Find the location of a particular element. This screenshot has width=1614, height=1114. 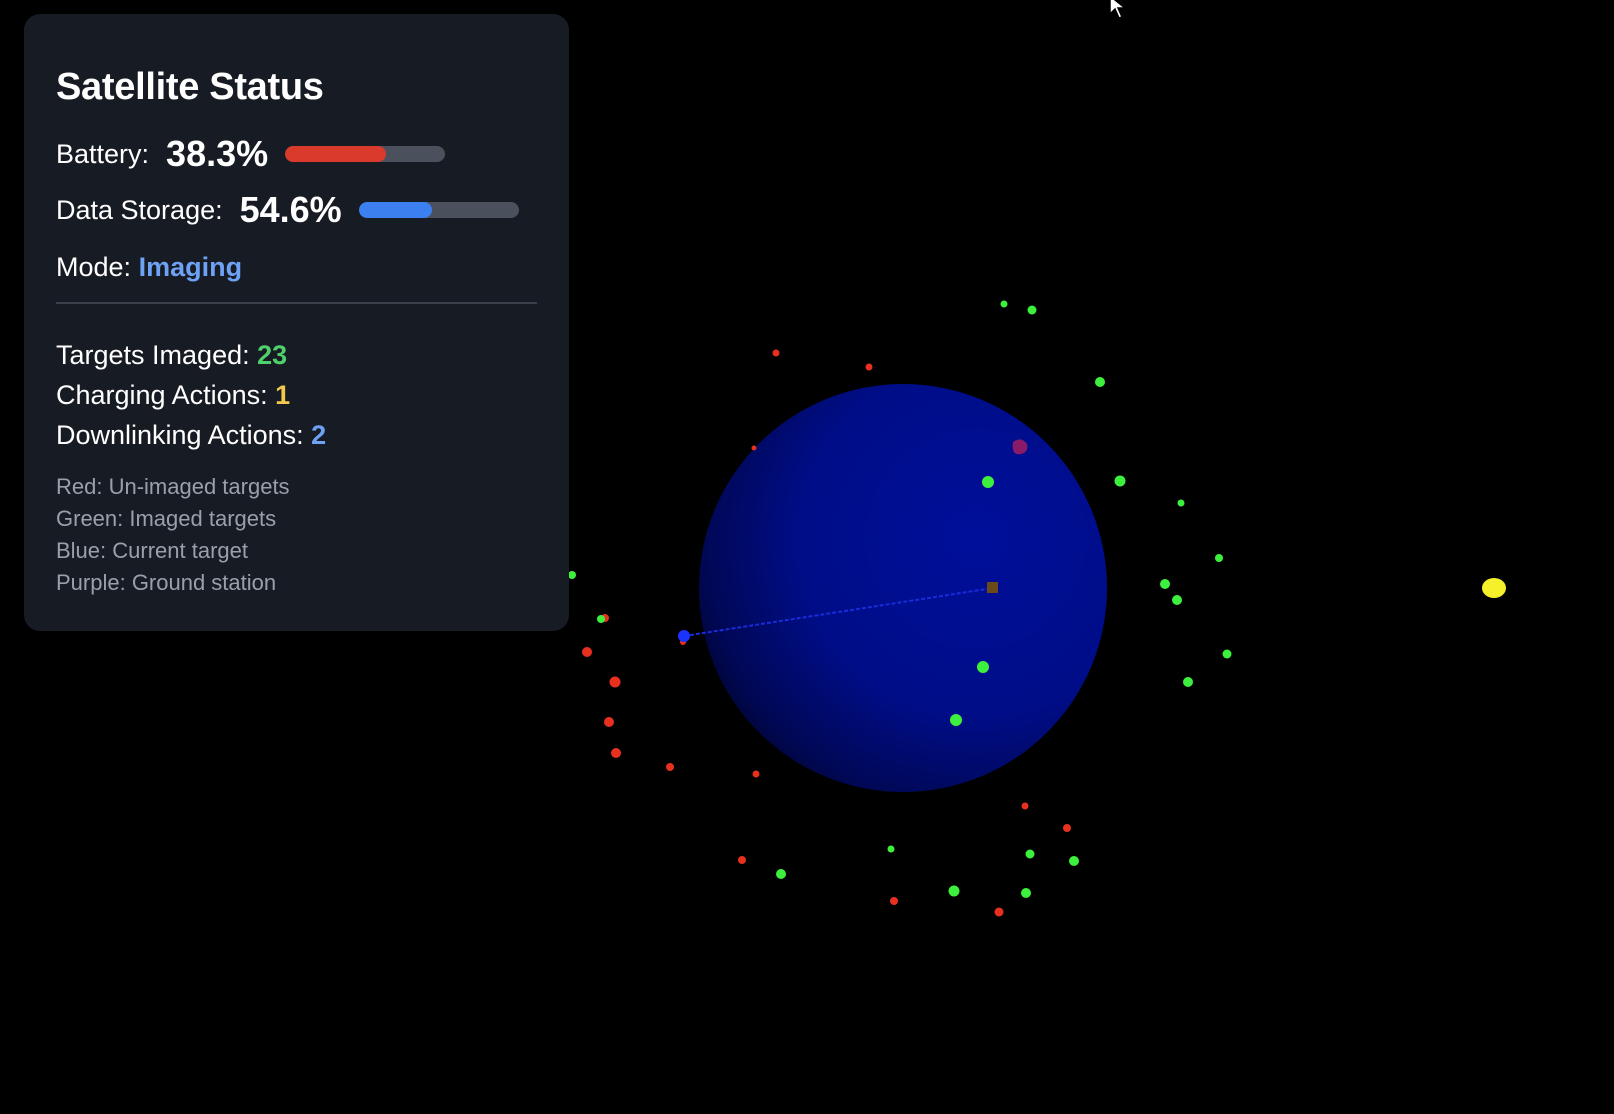

legend-imaged: Green: Imaged targets is located at coordinates (166, 518).